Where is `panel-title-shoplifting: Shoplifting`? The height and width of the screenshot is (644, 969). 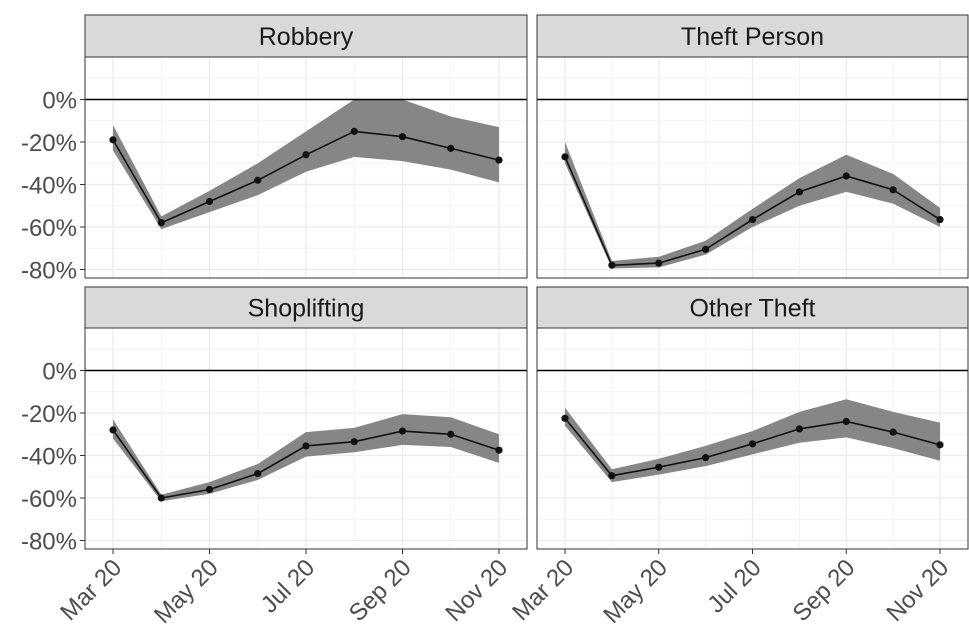
panel-title-shoplifting: Shoplifting is located at coordinates (306, 309).